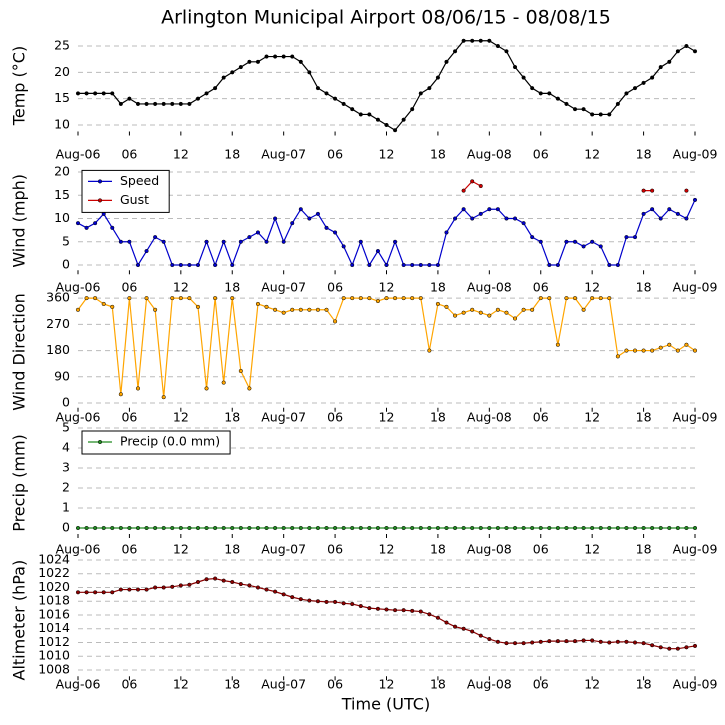 This screenshot has height=725, width=725. What do you see at coordinates (283, 417) in the screenshot?
I see `x-tick-label: Aug-07` at bounding box center [283, 417].